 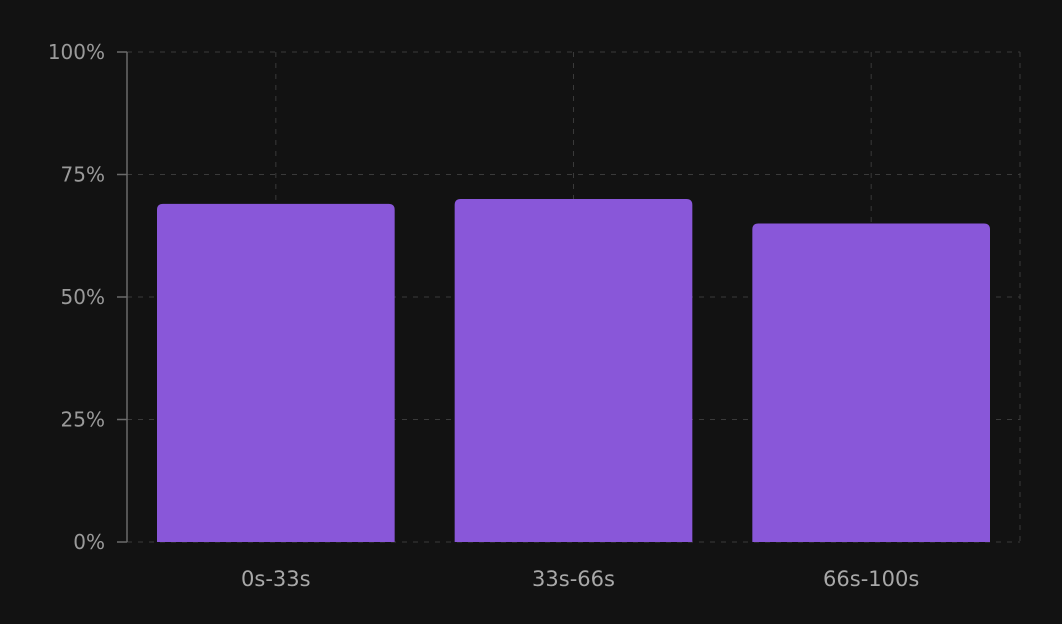 What do you see at coordinates (89, 542) in the screenshot?
I see `y-tick-label: 0%` at bounding box center [89, 542].